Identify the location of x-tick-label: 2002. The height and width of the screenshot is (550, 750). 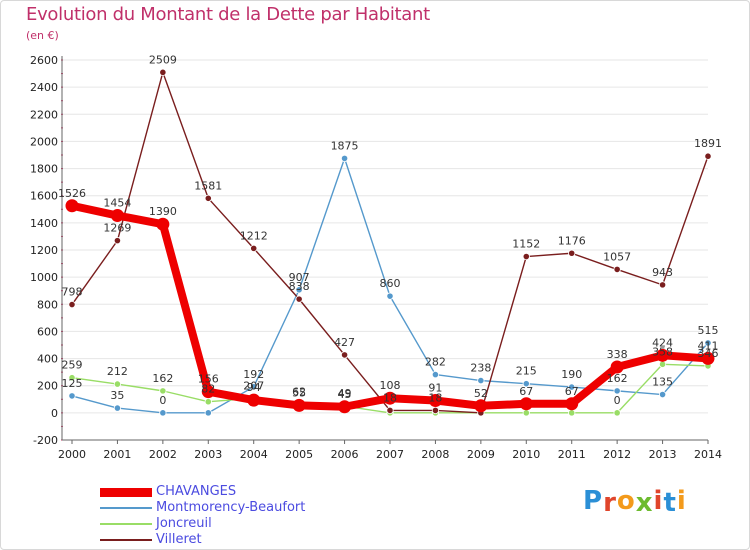
(163, 454).